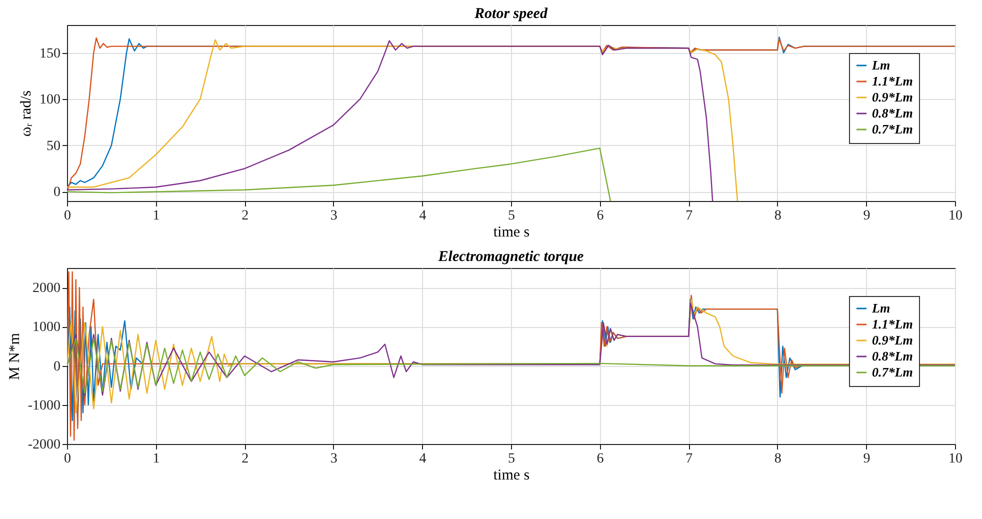  What do you see at coordinates (14, 356) in the screenshot?
I see `y-axis-title: M N*m` at bounding box center [14, 356].